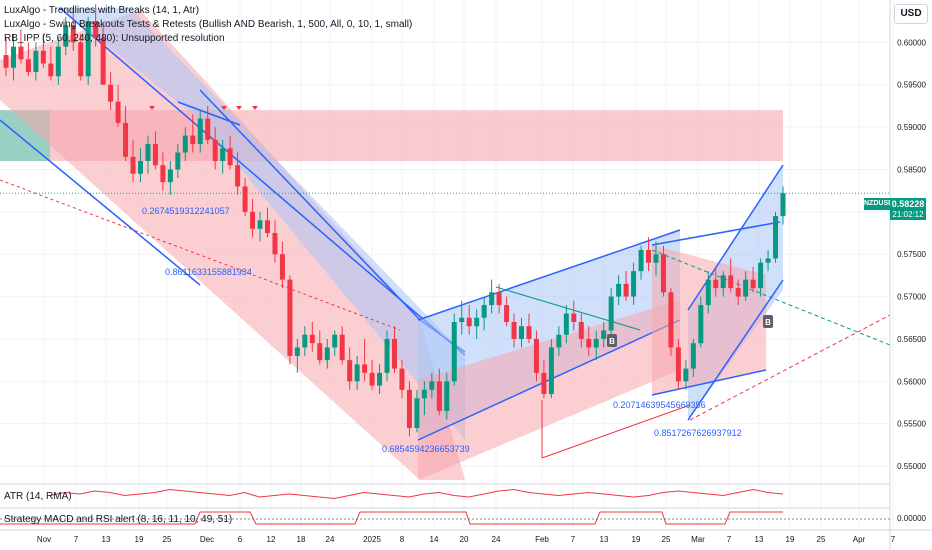 Image resolution: width=932 pixels, height=550 pixels. I want to click on lower-pane-tick: 0.00000, so click(911, 518).